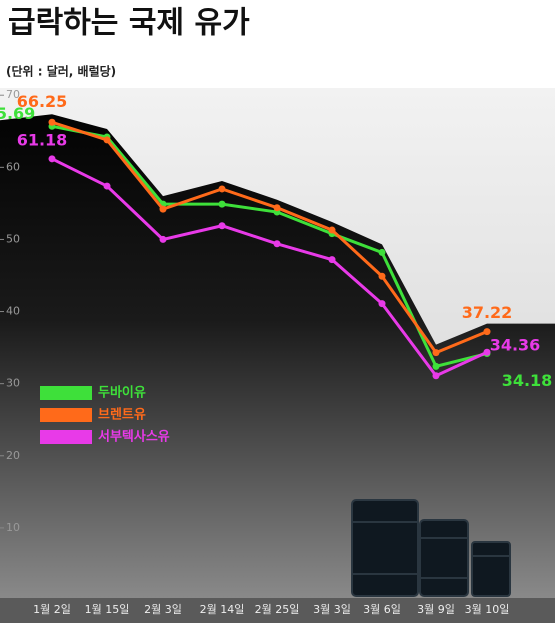 The height and width of the screenshot is (623, 555). Describe the element at coordinates (61, 71) in the screenshot. I see `chart-subtitle: (단위 : 달러, 배럴당)` at that location.